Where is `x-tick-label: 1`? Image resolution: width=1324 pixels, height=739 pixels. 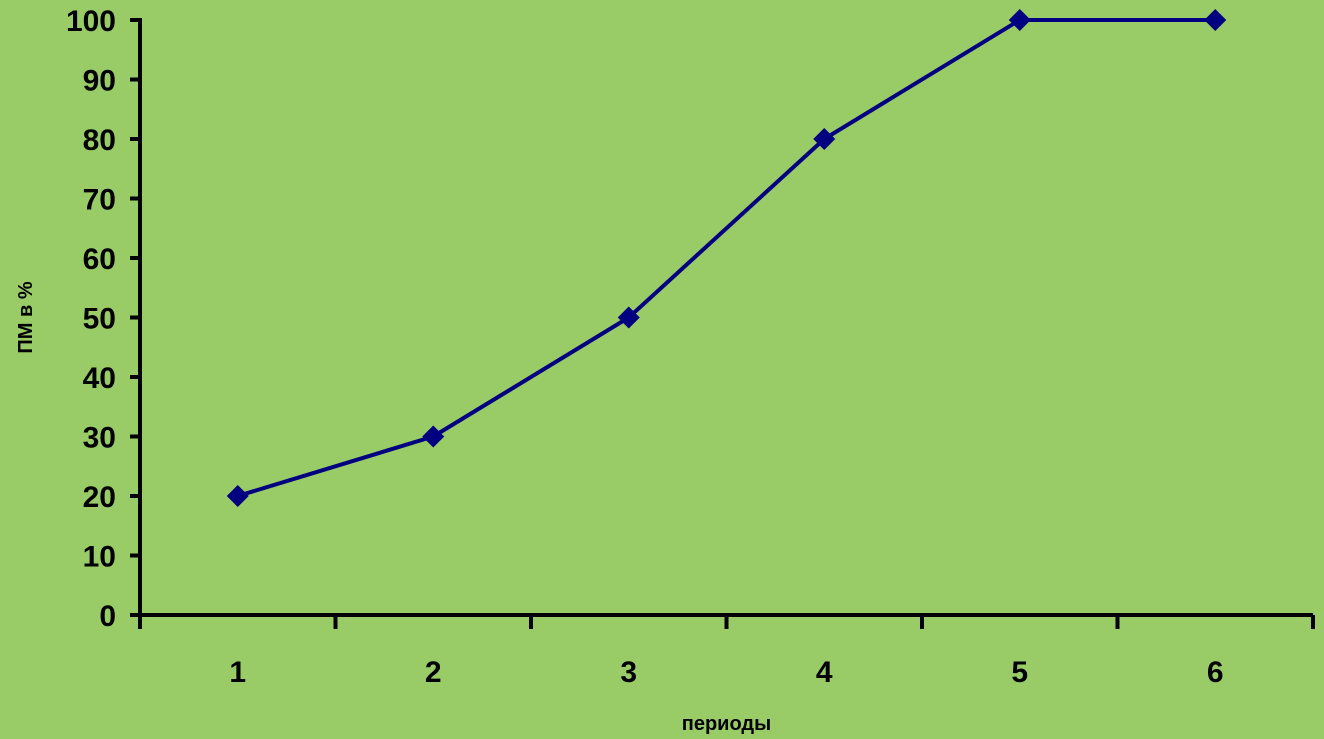
x-tick-label: 1 is located at coordinates (237, 672).